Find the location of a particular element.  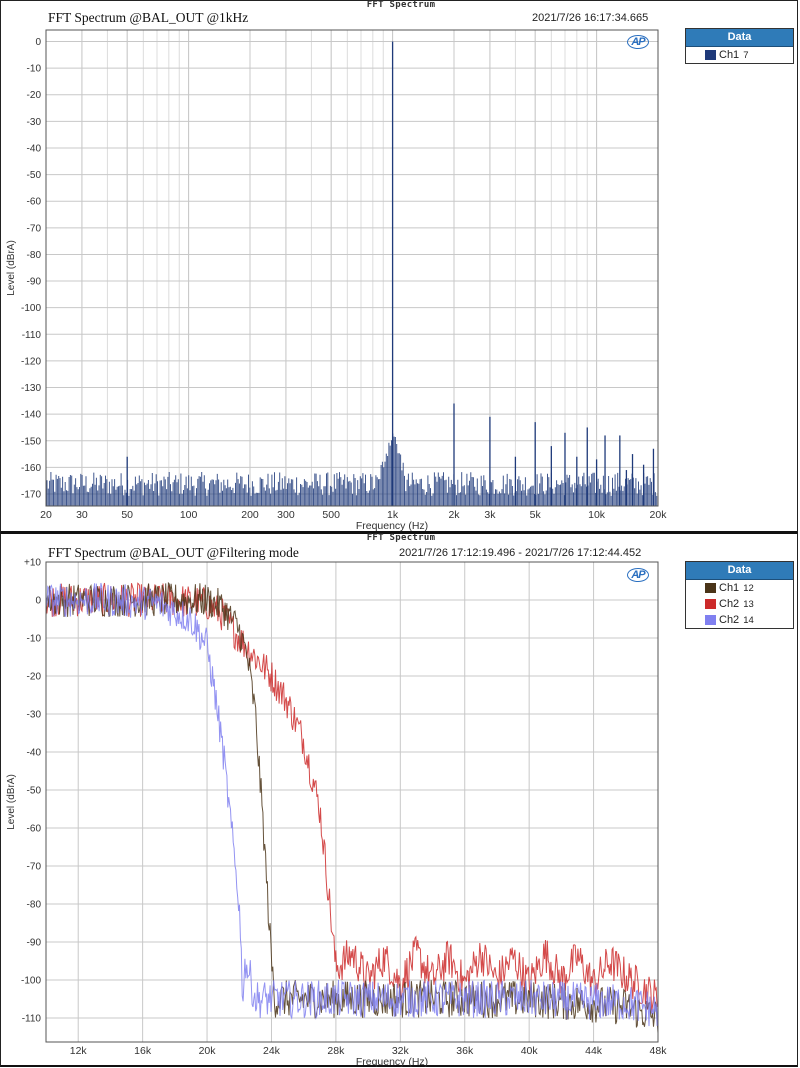

legend-count: 12 is located at coordinates (748, 588).